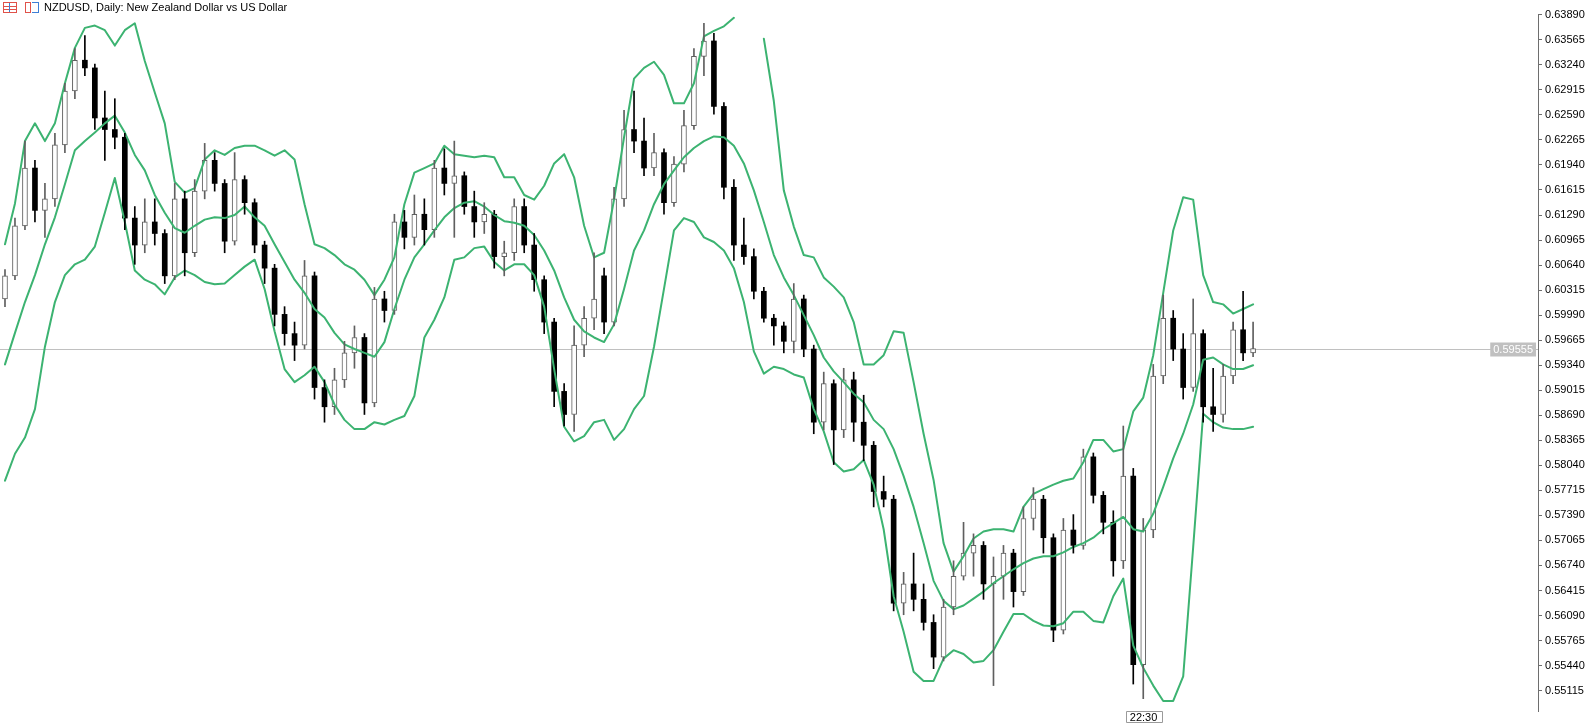 This screenshot has height=723, width=1592. What do you see at coordinates (1565, 664) in the screenshot?
I see `y-tick-label: 0.55440` at bounding box center [1565, 664].